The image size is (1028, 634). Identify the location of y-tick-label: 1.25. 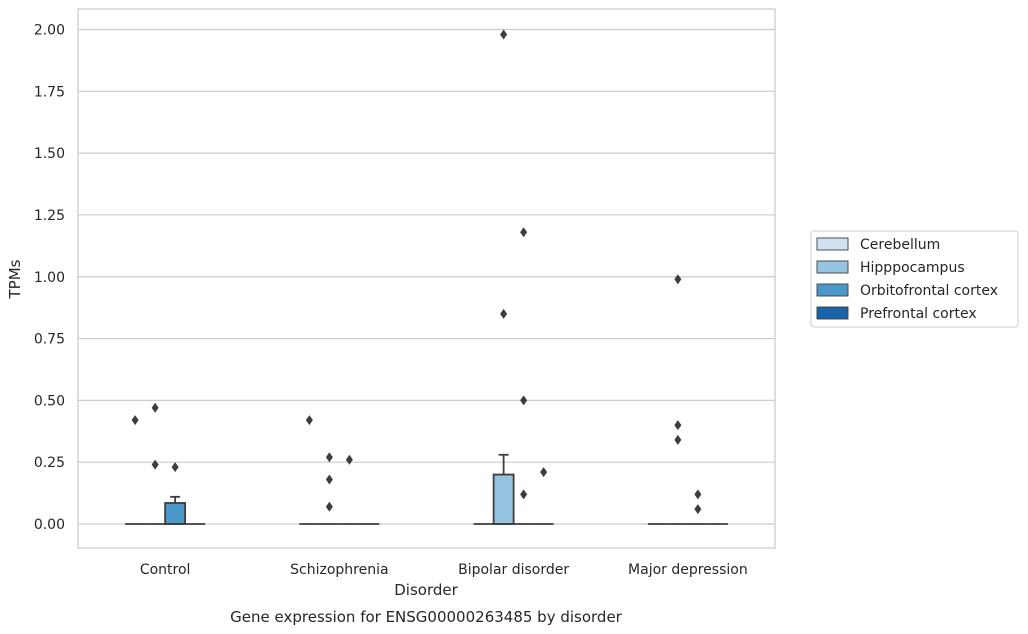
(49, 216).